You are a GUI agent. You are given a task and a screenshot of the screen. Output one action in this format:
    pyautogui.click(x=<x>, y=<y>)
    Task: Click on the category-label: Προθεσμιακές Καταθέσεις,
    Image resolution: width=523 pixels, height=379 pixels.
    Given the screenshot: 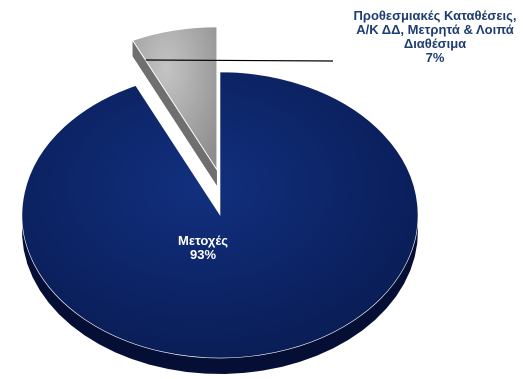 What is the action you would take?
    pyautogui.click(x=435, y=15)
    